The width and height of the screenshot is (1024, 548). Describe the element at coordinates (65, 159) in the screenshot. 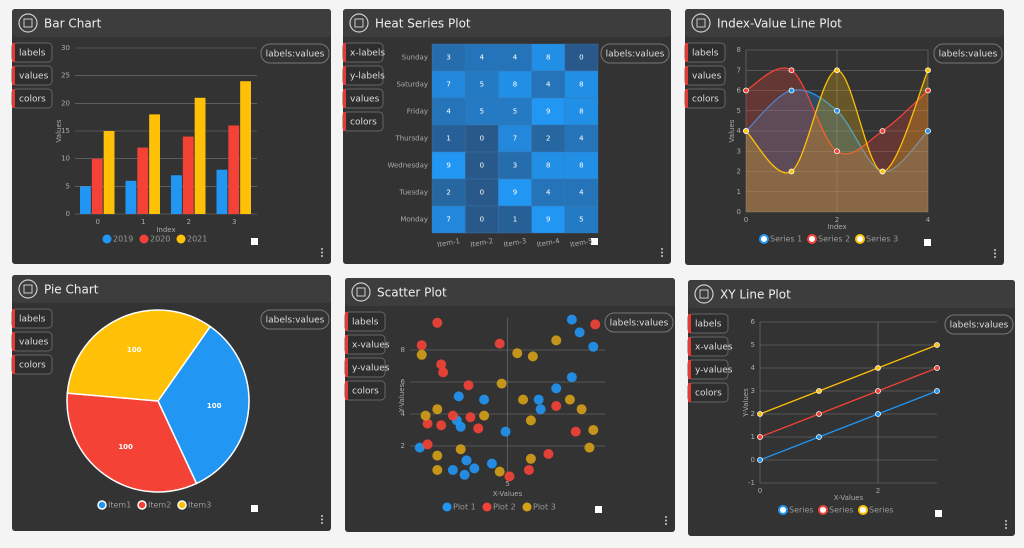

I see `y-tick-label: 10` at that location.